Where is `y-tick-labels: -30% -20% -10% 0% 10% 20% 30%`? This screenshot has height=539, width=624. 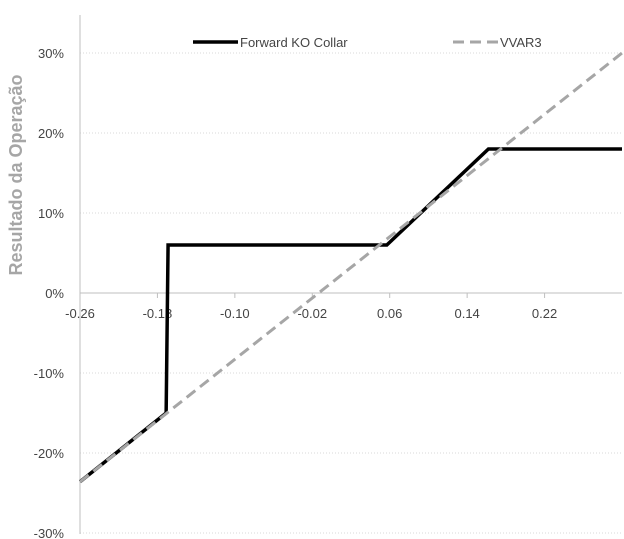 y-tick-labels: -30% -20% -10% 0% 10% 20% 30% is located at coordinates (49, 292).